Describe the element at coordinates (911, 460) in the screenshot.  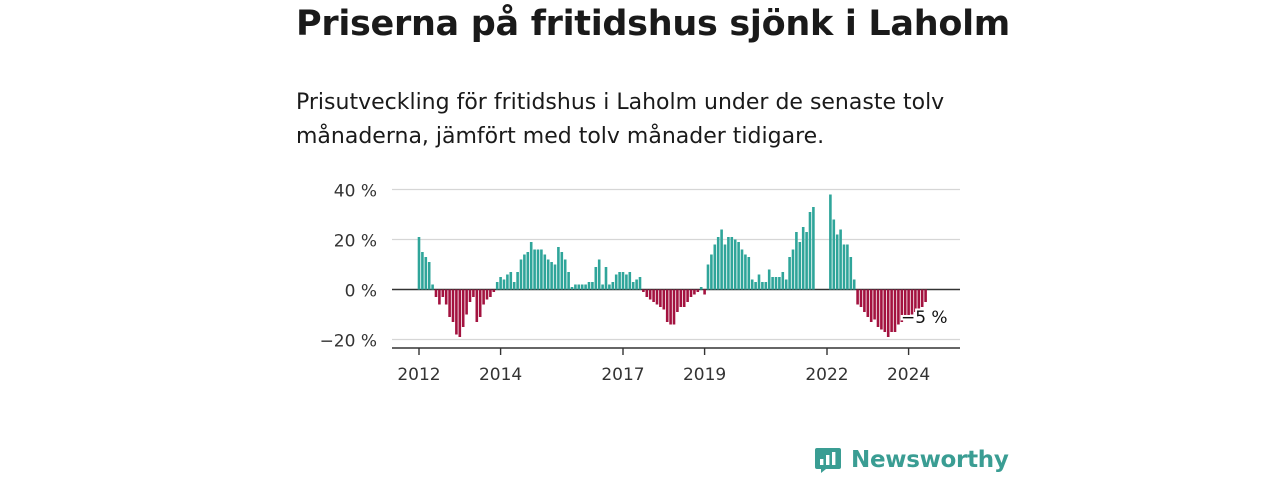
I see `newsworthy-logo: Newsworthy` at that location.